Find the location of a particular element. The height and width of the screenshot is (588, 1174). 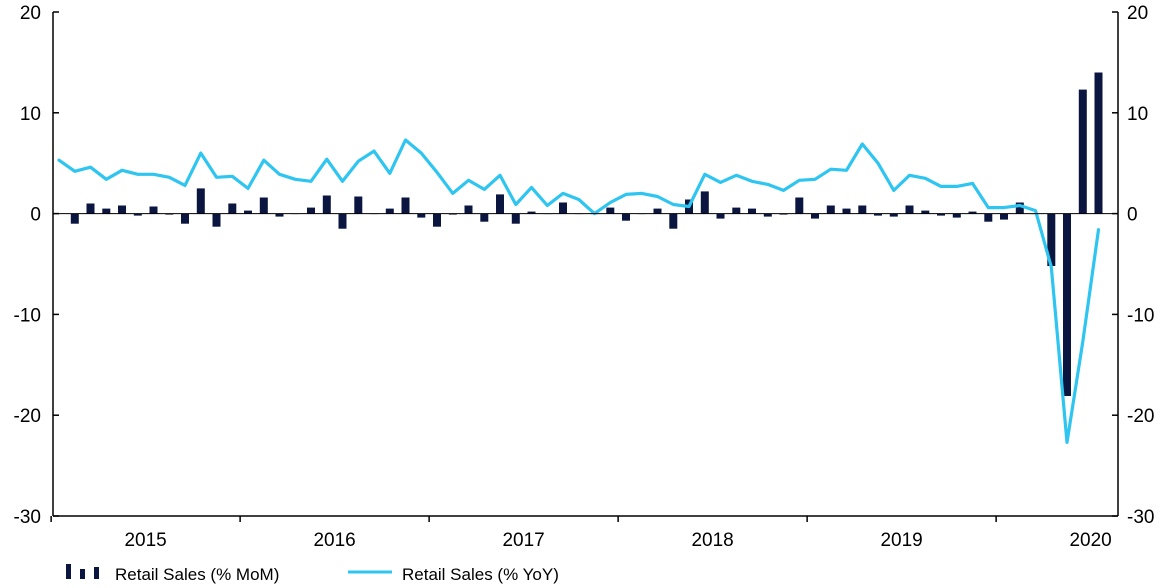

y-tick-label-right: -30 is located at coordinates (1140, 517).